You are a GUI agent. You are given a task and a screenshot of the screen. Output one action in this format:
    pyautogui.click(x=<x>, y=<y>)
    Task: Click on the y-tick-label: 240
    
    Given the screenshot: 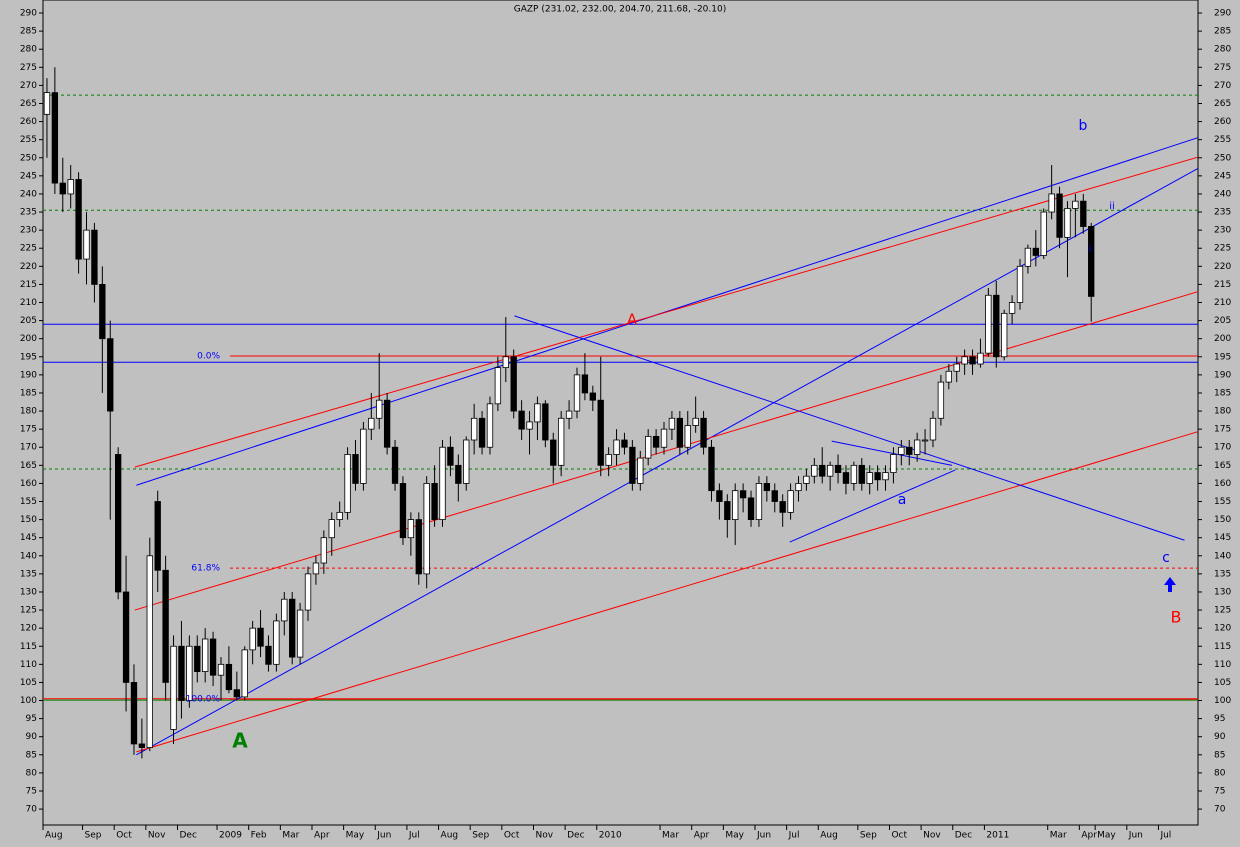 What is the action you would take?
    pyautogui.click(x=1222, y=194)
    